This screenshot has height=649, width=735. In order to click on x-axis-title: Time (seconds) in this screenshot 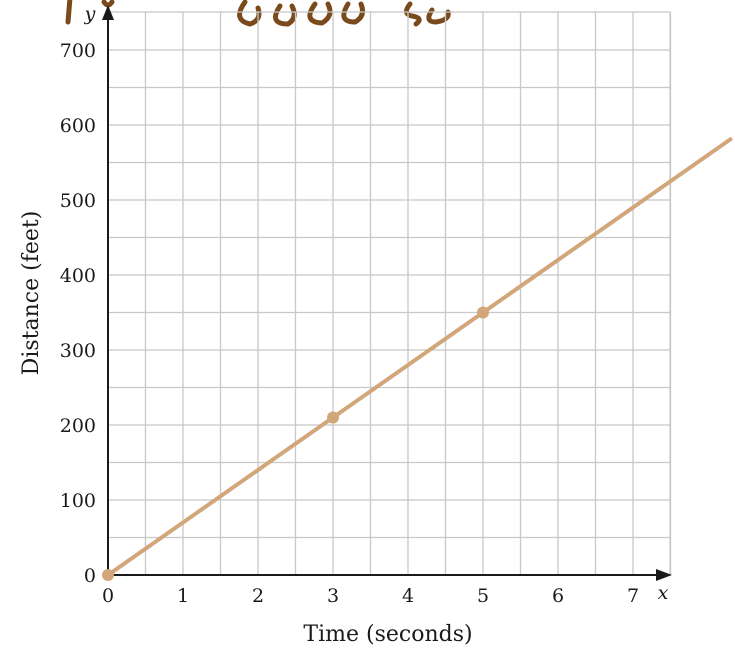, I will do `click(387, 634)`.